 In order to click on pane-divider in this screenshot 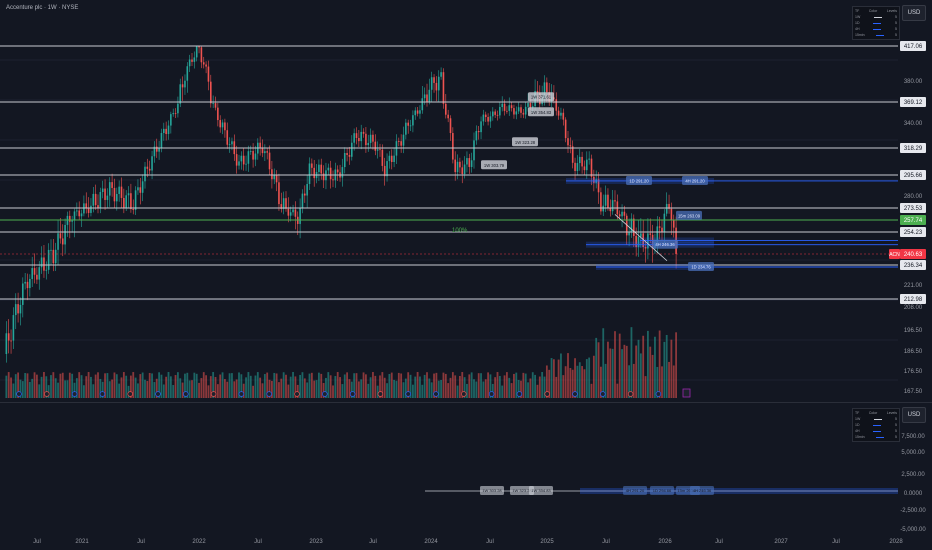, I will do `click(466, 402)`.